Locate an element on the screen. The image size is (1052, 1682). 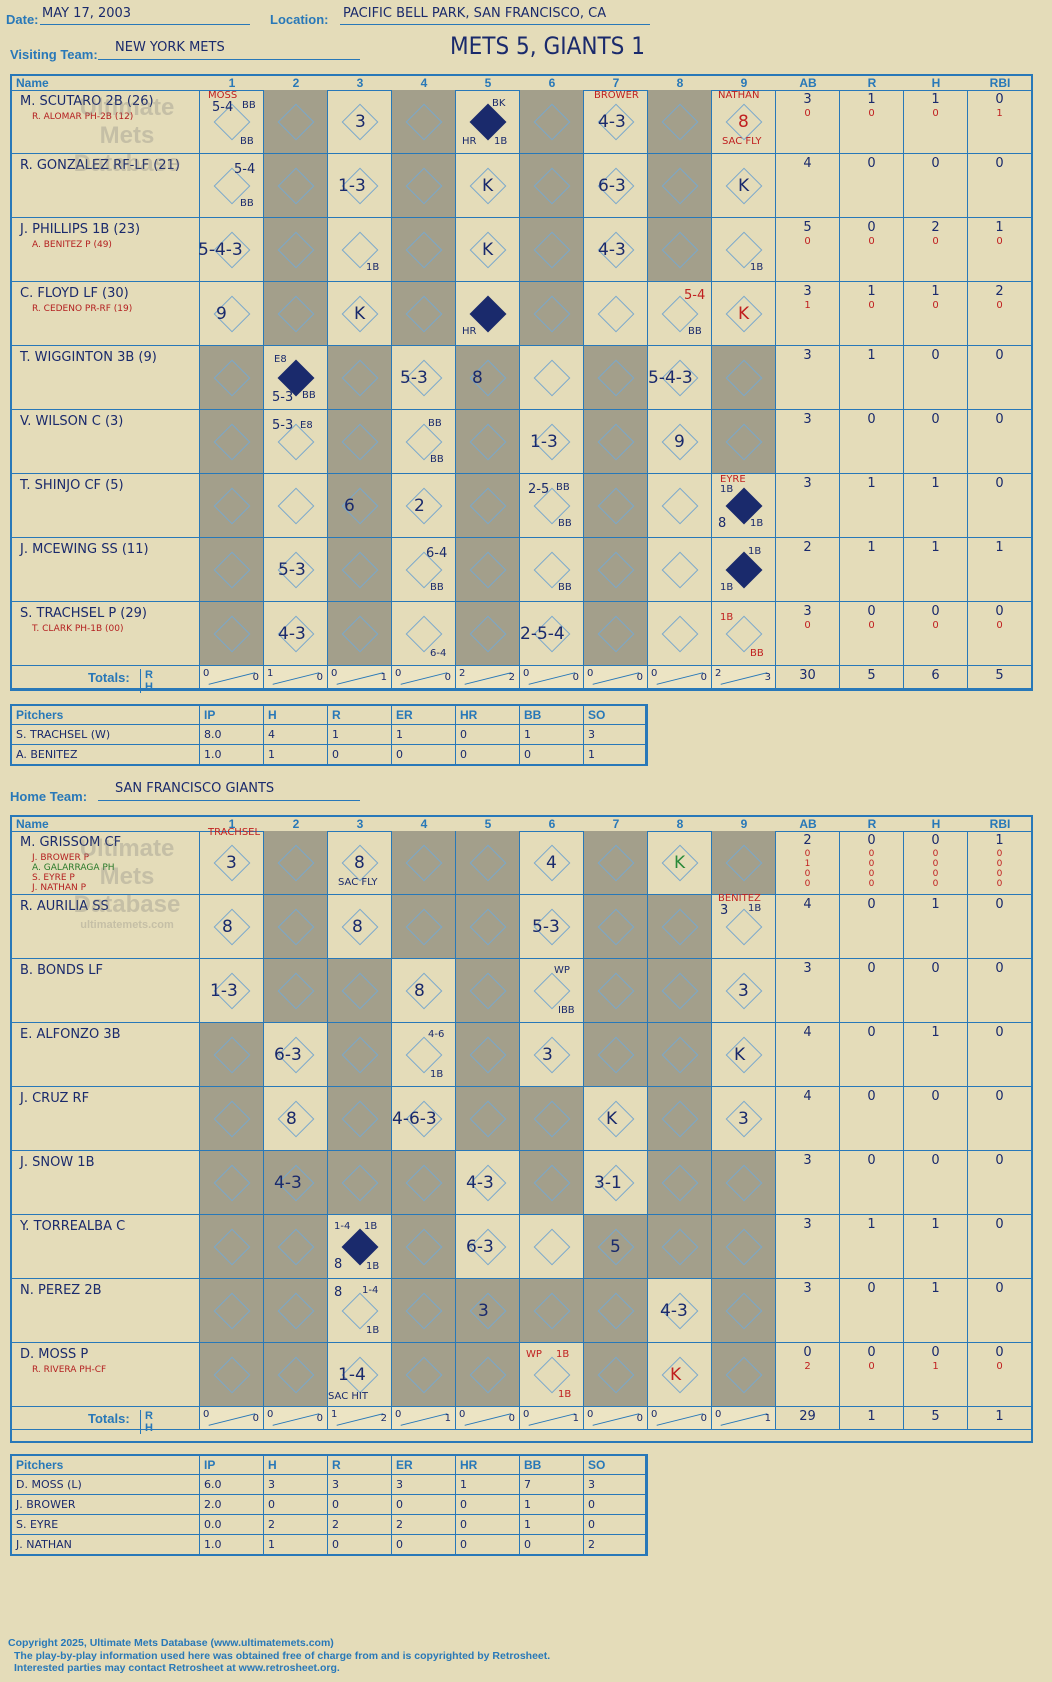
pitcher-cell: 8.0 is located at coordinates (232, 735).